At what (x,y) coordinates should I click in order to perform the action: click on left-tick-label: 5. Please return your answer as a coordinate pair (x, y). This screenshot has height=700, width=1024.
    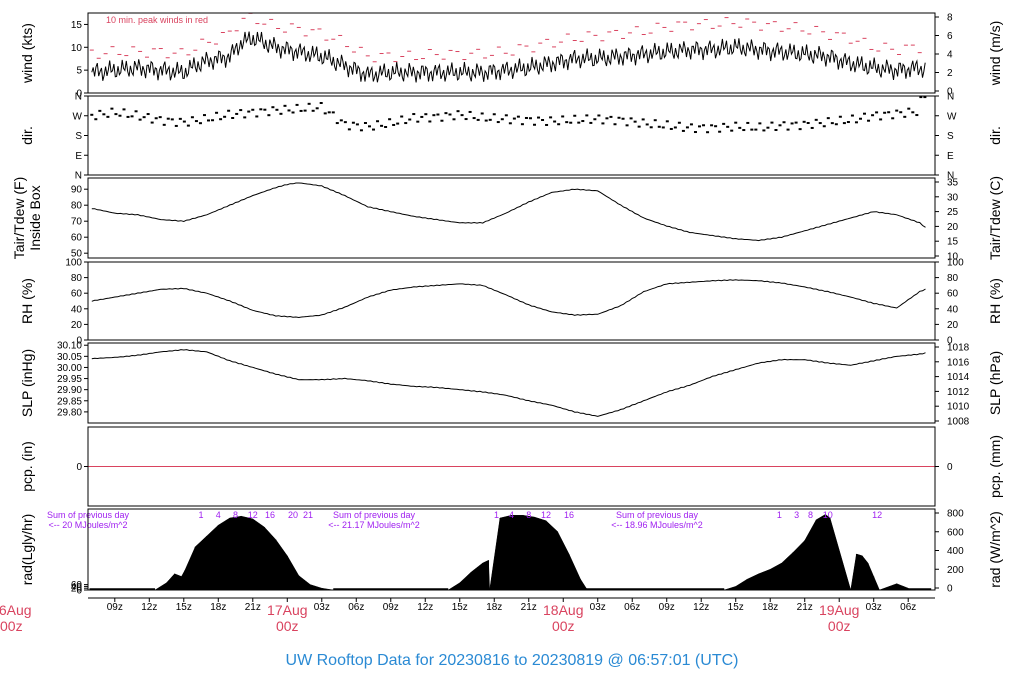
    Looking at the image, I should click on (79, 71).